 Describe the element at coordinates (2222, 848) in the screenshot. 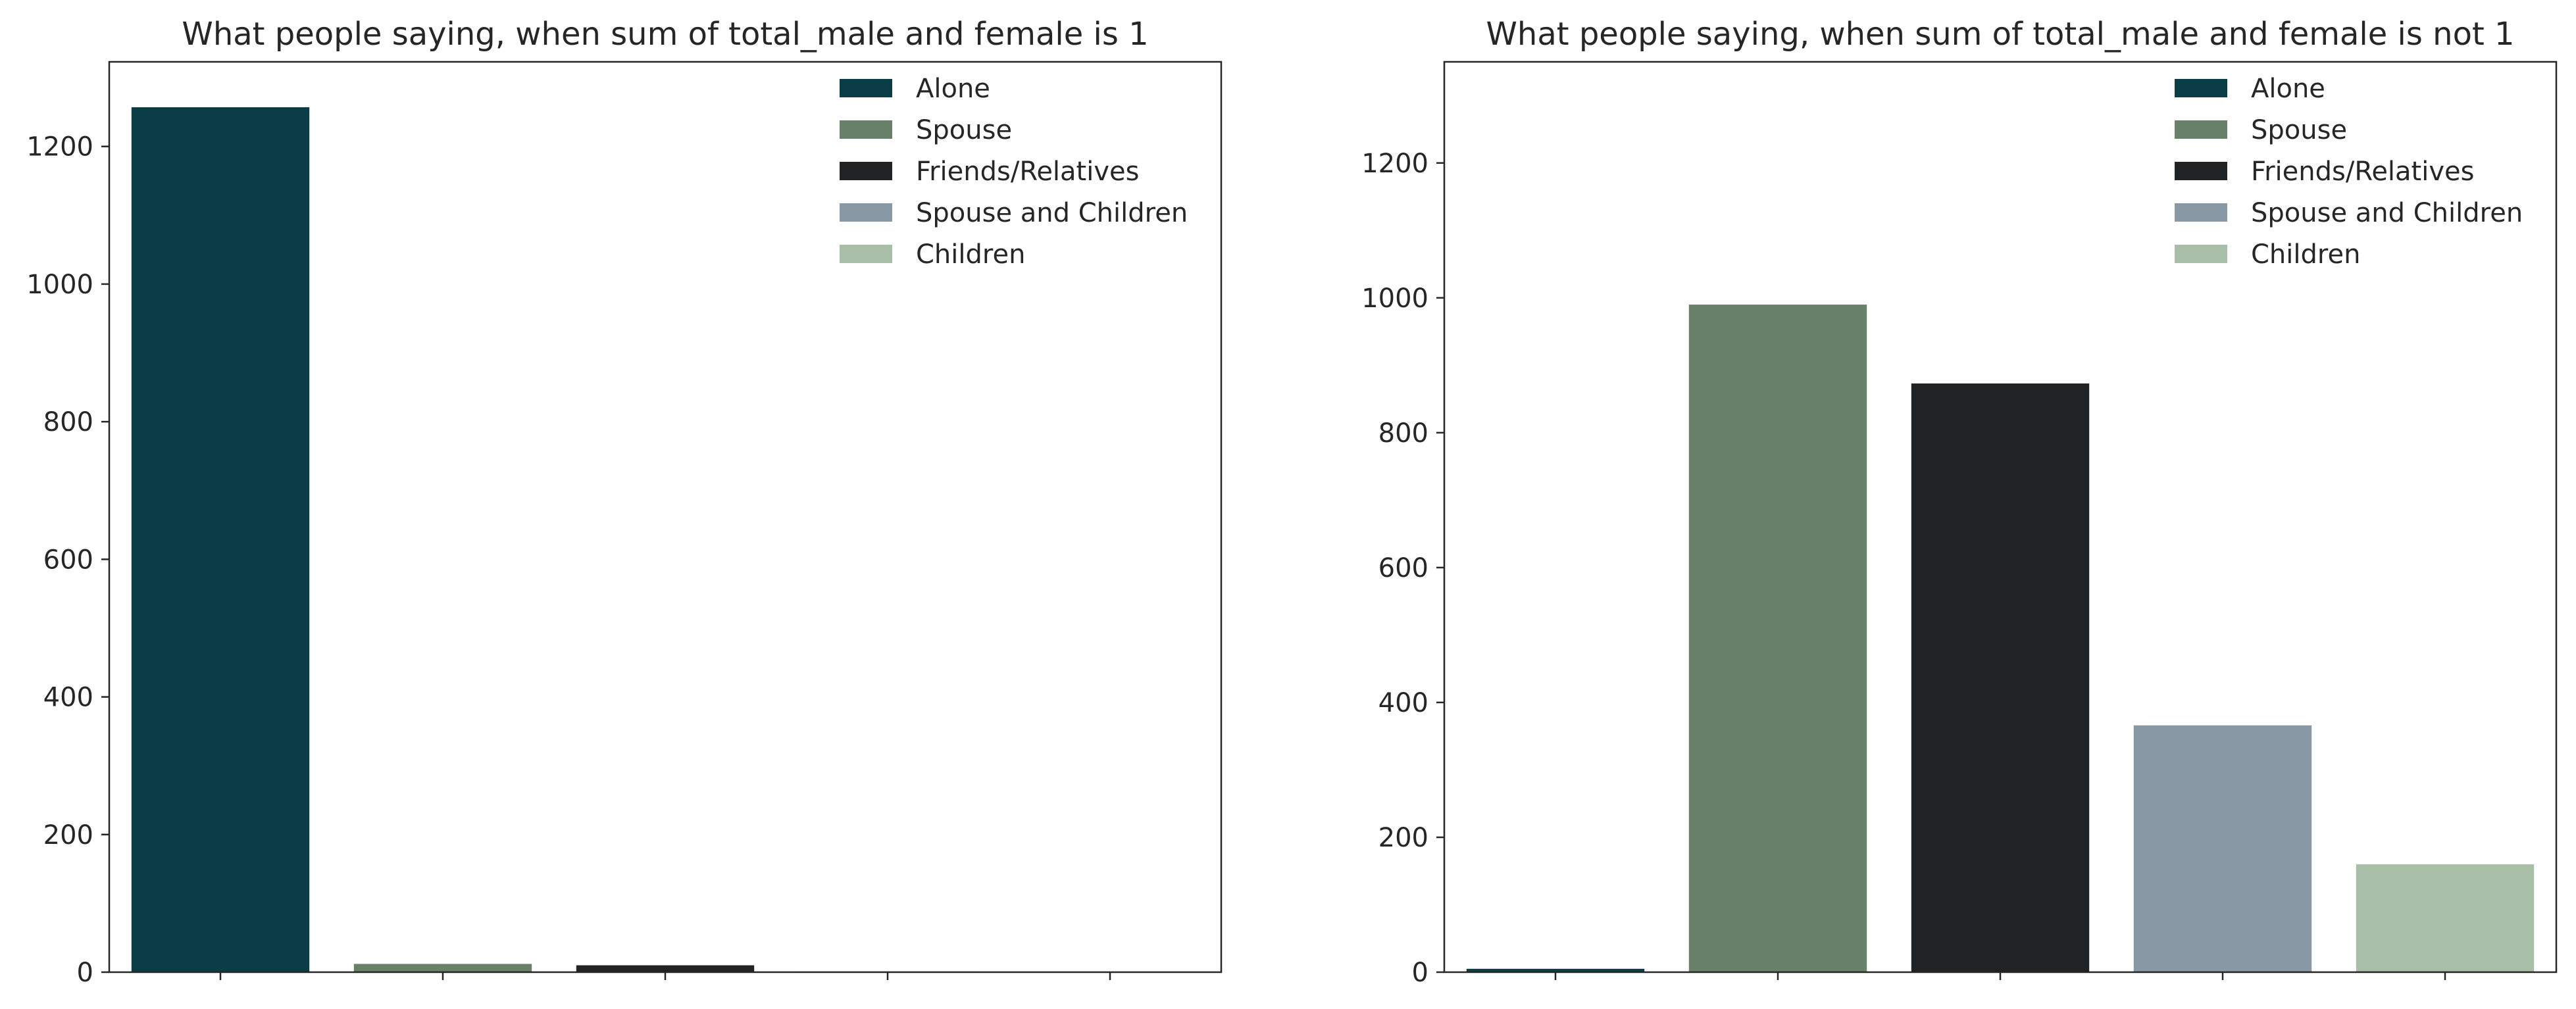

I see `bar-spouse-and-children` at that location.